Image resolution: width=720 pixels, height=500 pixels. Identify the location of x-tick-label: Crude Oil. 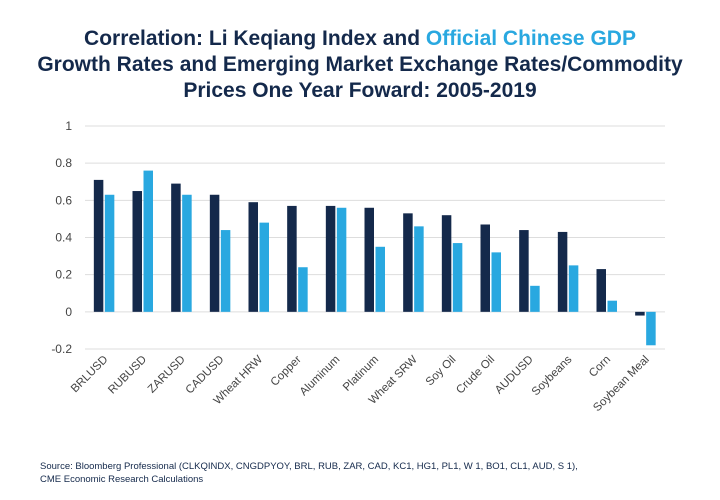
(475, 375).